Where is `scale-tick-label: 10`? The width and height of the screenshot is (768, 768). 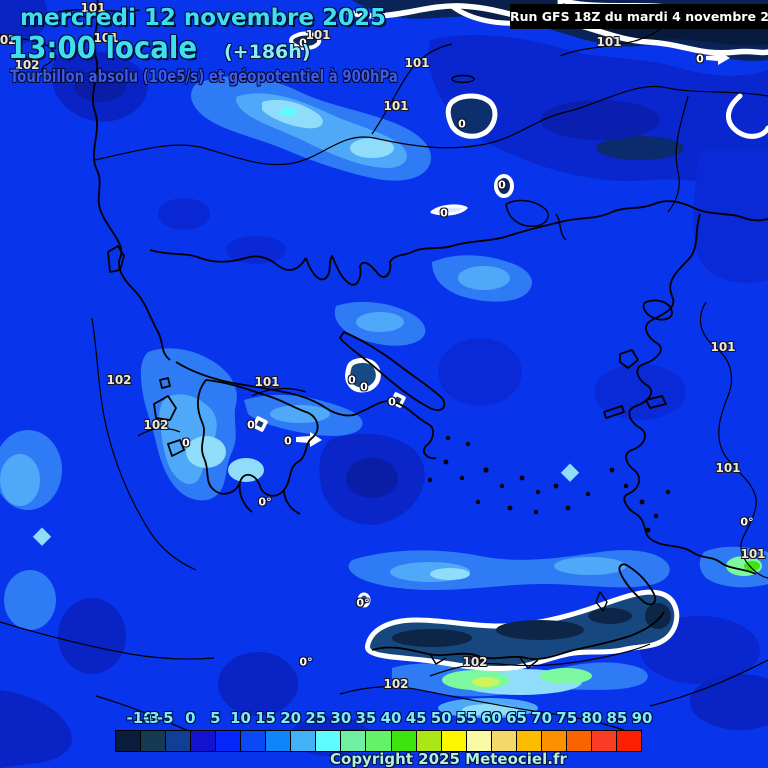
scale-tick-label: 10 is located at coordinates (240, 718).